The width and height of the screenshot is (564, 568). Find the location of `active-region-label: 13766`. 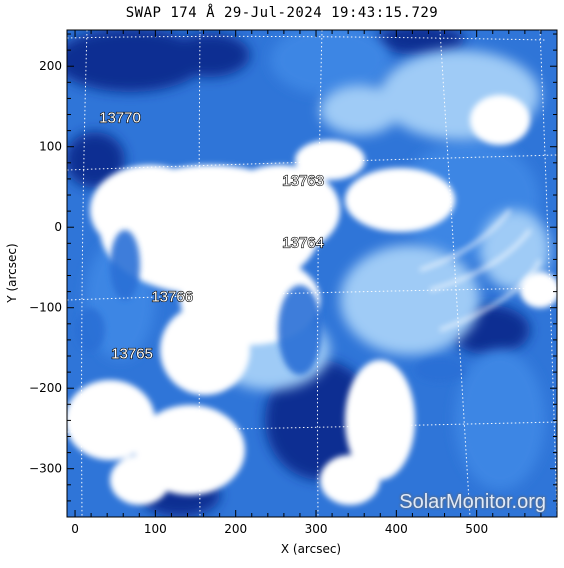

active-region-label: 13766 is located at coordinates (172, 296).